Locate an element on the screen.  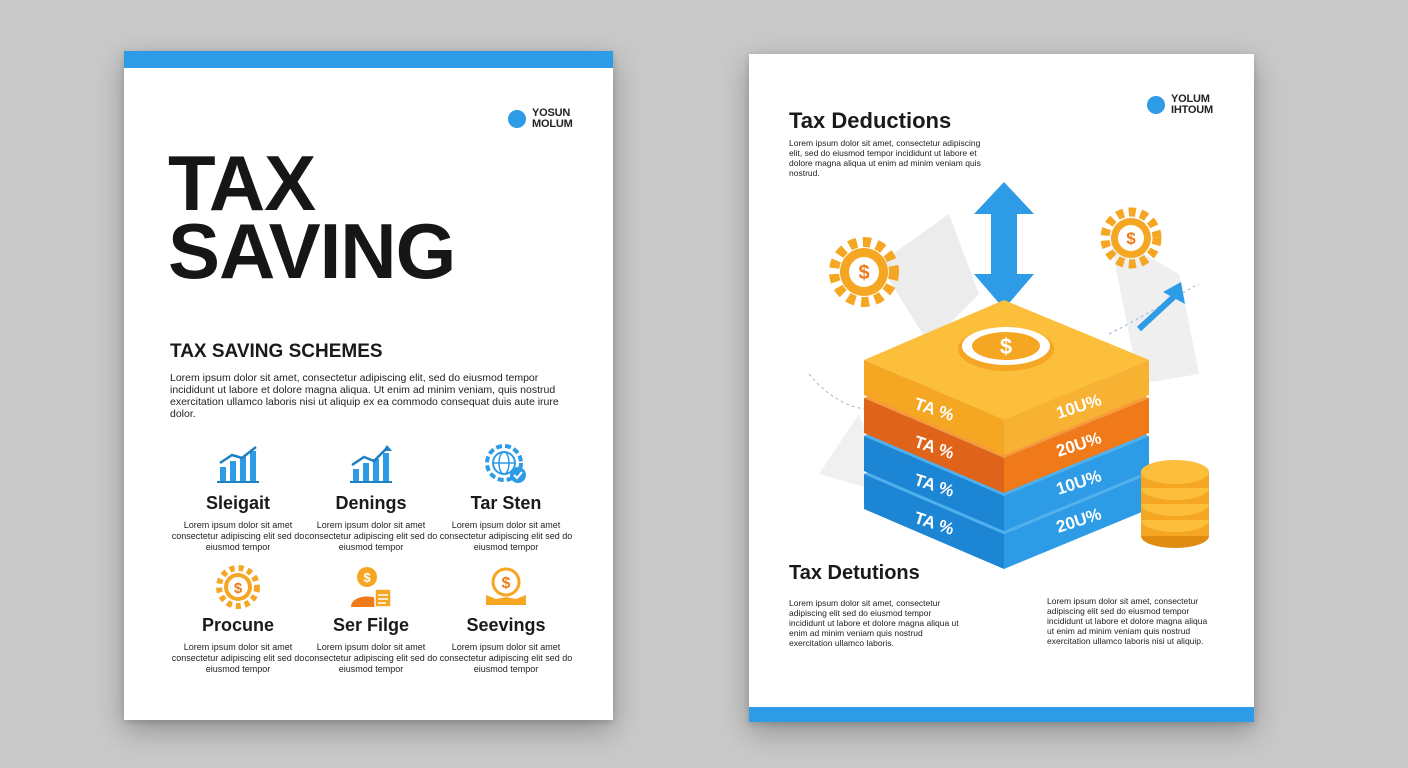
feature-title: Tar Sten is located at coordinates (506, 503).